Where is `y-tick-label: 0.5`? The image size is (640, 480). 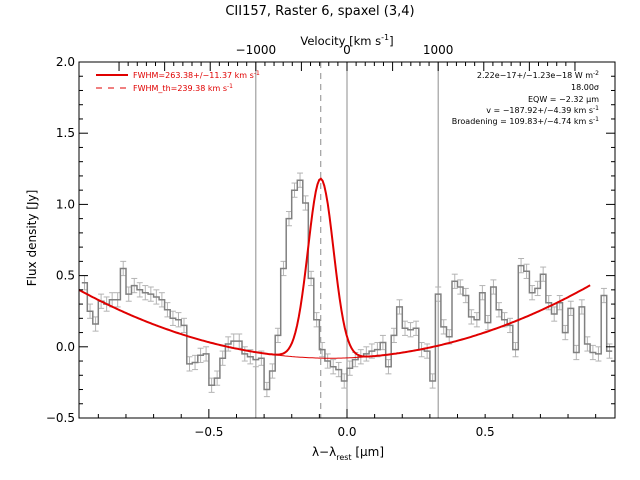
y-tick-label: 0.5 is located at coordinates (65, 276).